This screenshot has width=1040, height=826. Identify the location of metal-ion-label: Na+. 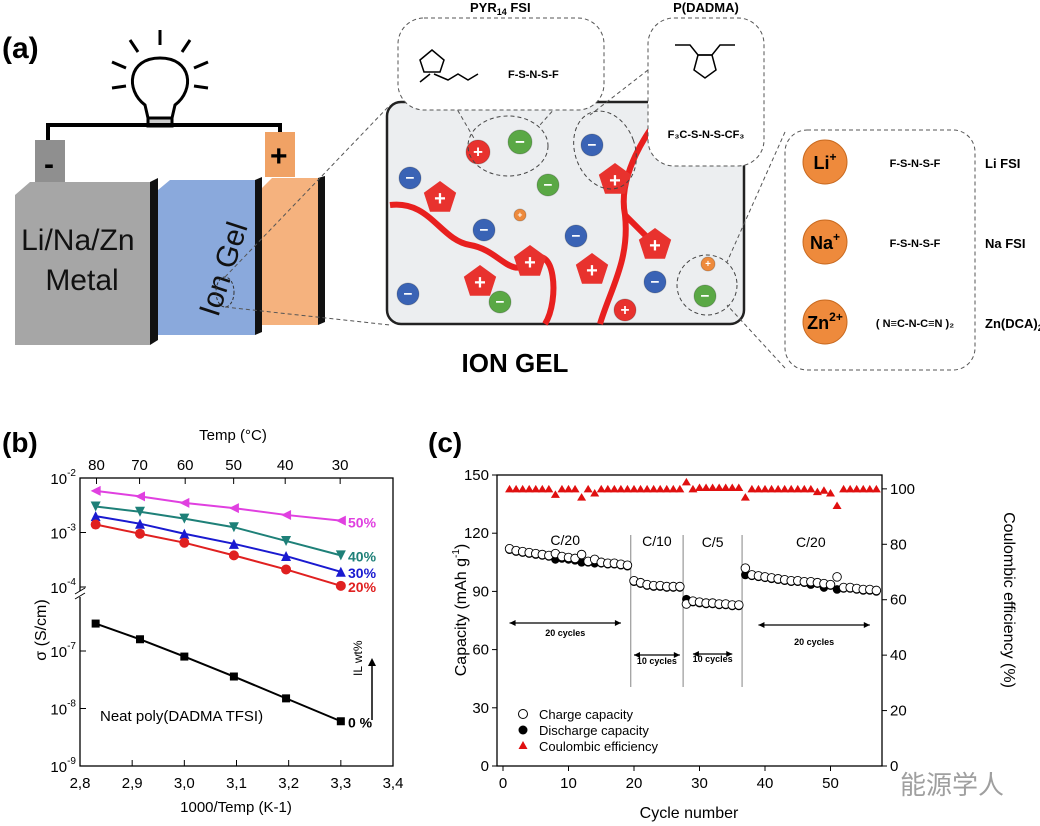
(825, 241).